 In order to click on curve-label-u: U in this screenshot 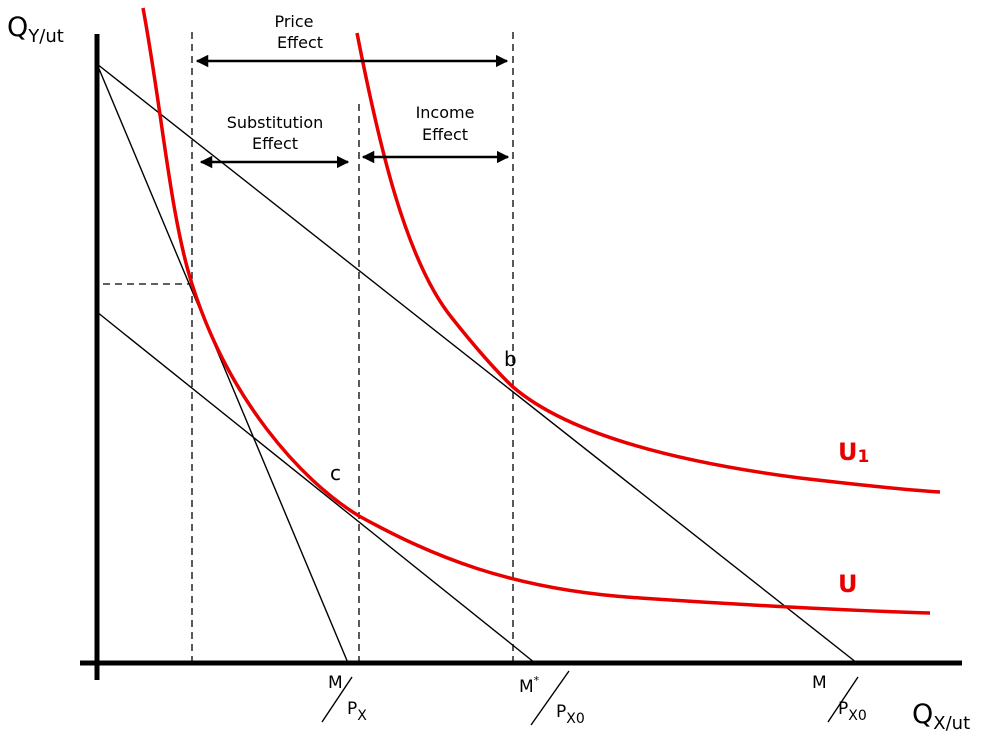, I will do `click(848, 584)`.